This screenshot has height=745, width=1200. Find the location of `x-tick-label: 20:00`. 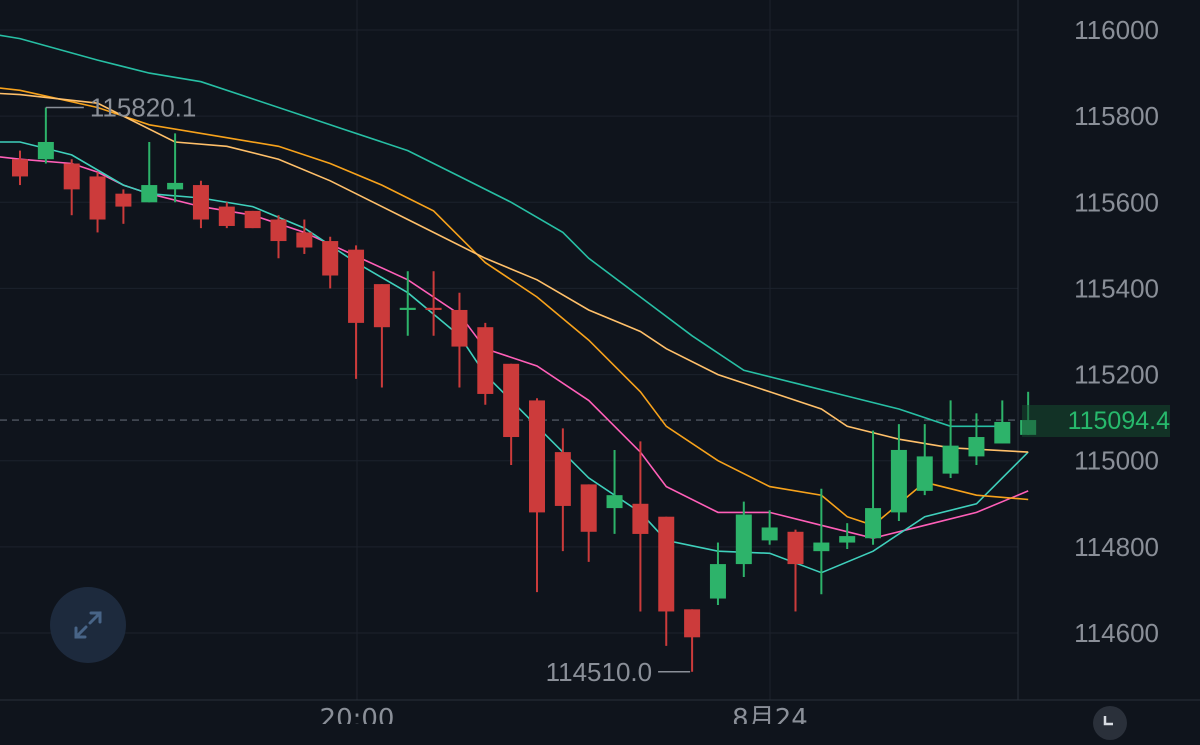

x-tick-label: 20:00 is located at coordinates (357, 714).